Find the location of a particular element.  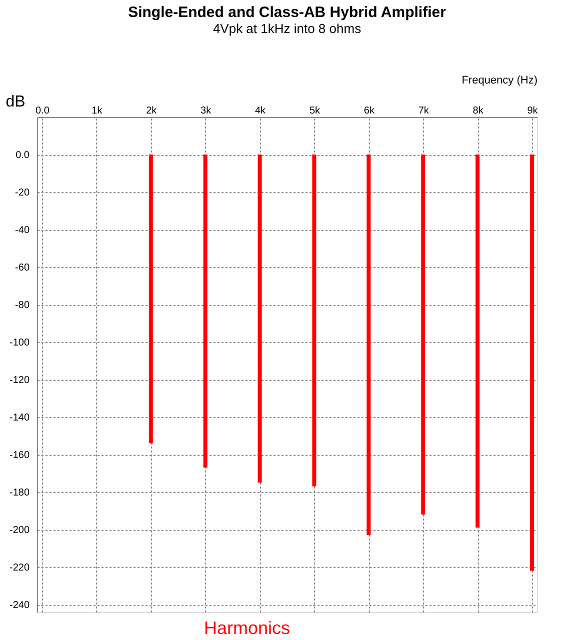

x-axis-title: Frequency (Hz) is located at coordinates (500, 80).